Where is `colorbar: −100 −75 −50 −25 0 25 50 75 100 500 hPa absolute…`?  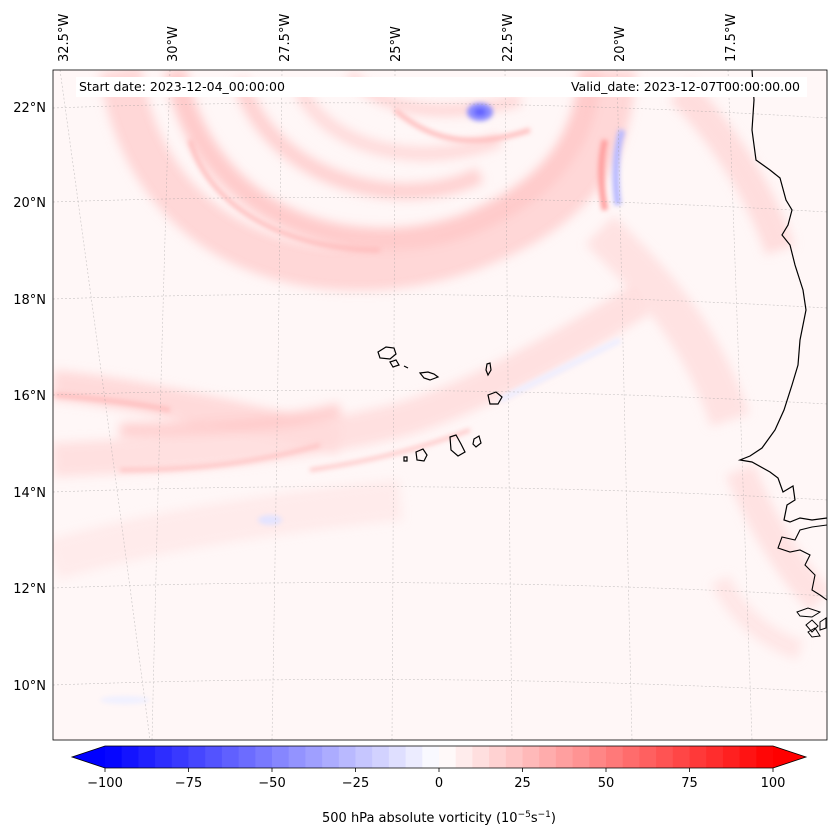 colorbar: −100 −75 −50 −25 0 25 50 75 100 500 hPa absolute… is located at coordinates (439, 785).